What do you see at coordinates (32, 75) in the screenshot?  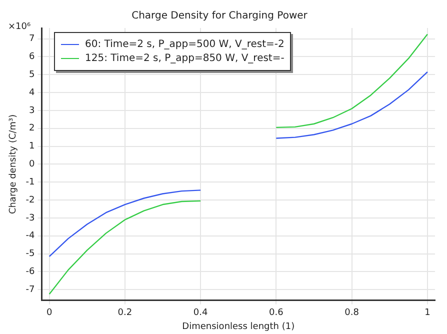 I see `y-tick-label: 5` at bounding box center [32, 75].